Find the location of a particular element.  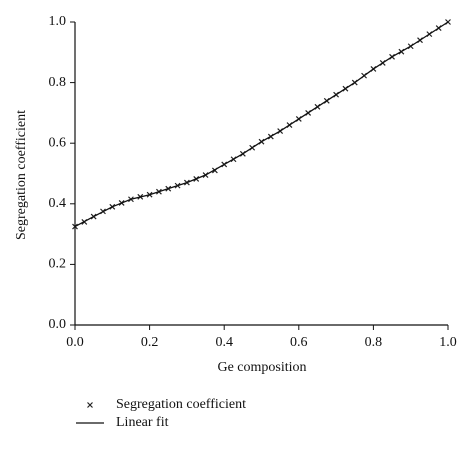

y-tick-label: 0.2 is located at coordinates (58, 264).